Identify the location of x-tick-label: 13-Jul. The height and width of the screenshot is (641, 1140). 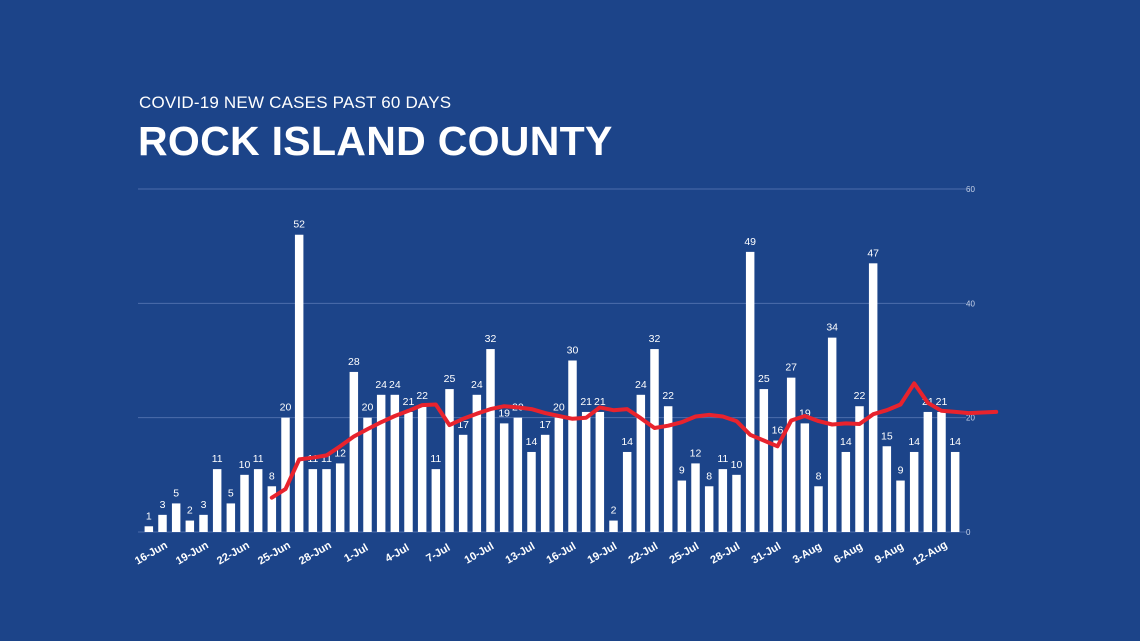
(521, 553).